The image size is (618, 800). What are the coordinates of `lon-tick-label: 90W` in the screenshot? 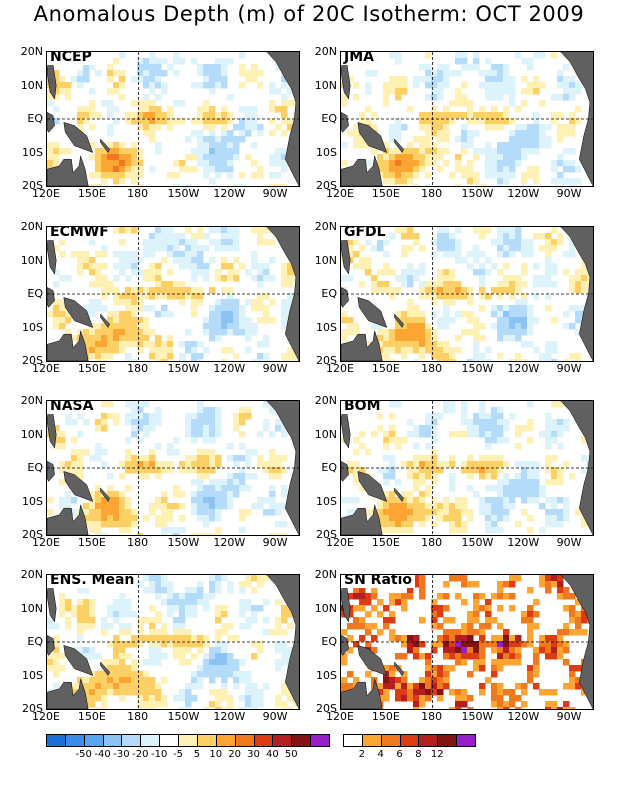 It's located at (569, 368).